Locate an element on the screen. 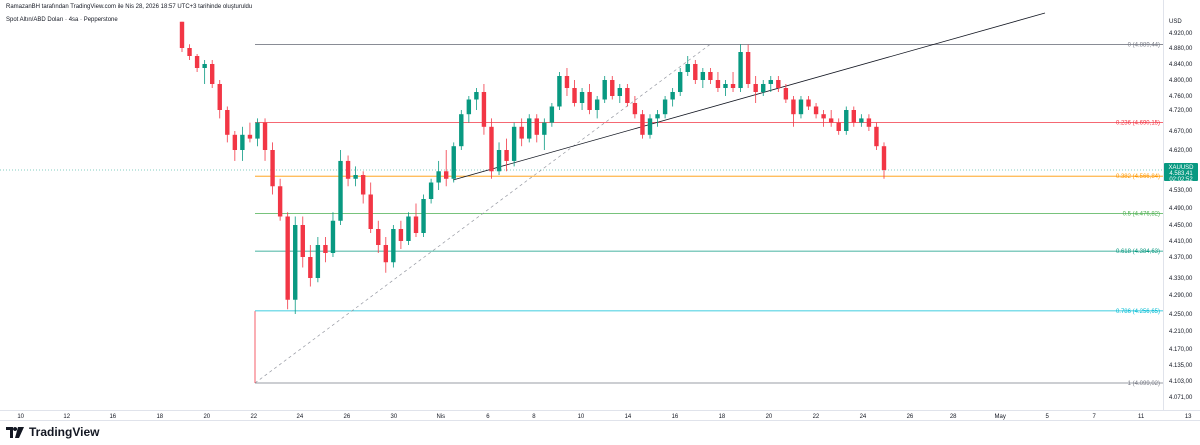 This screenshot has height=445, width=1200. last-price-symbol: XAUUSD is located at coordinates (1181, 168).